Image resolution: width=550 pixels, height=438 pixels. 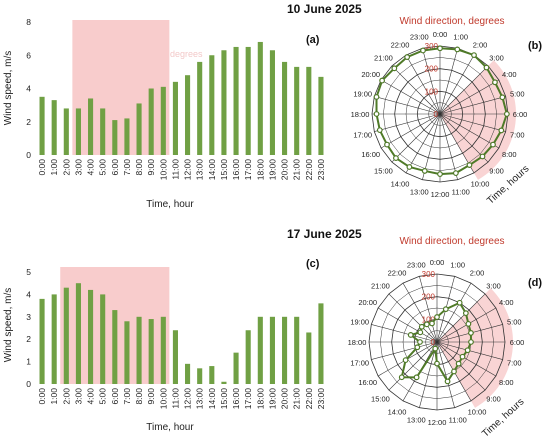 I want to click on hour-label-b: 2:00, so click(x=480, y=45).